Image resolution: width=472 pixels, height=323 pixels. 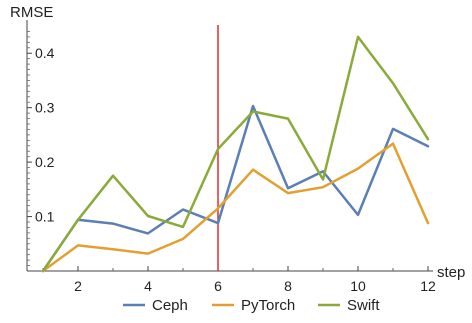 What do you see at coordinates (358, 286) in the screenshot?
I see `x-tick-label: 10` at bounding box center [358, 286].